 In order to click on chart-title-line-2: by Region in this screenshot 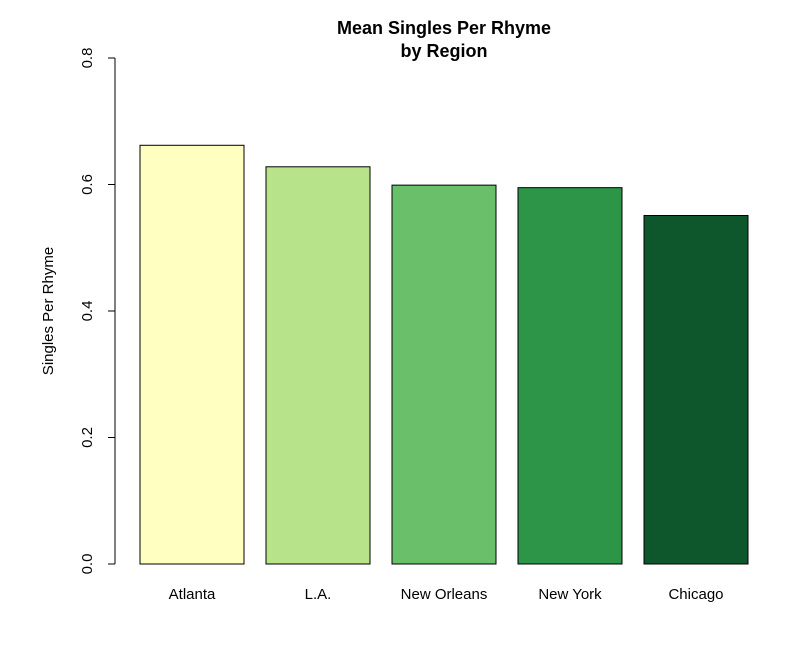, I will do `click(443, 51)`.